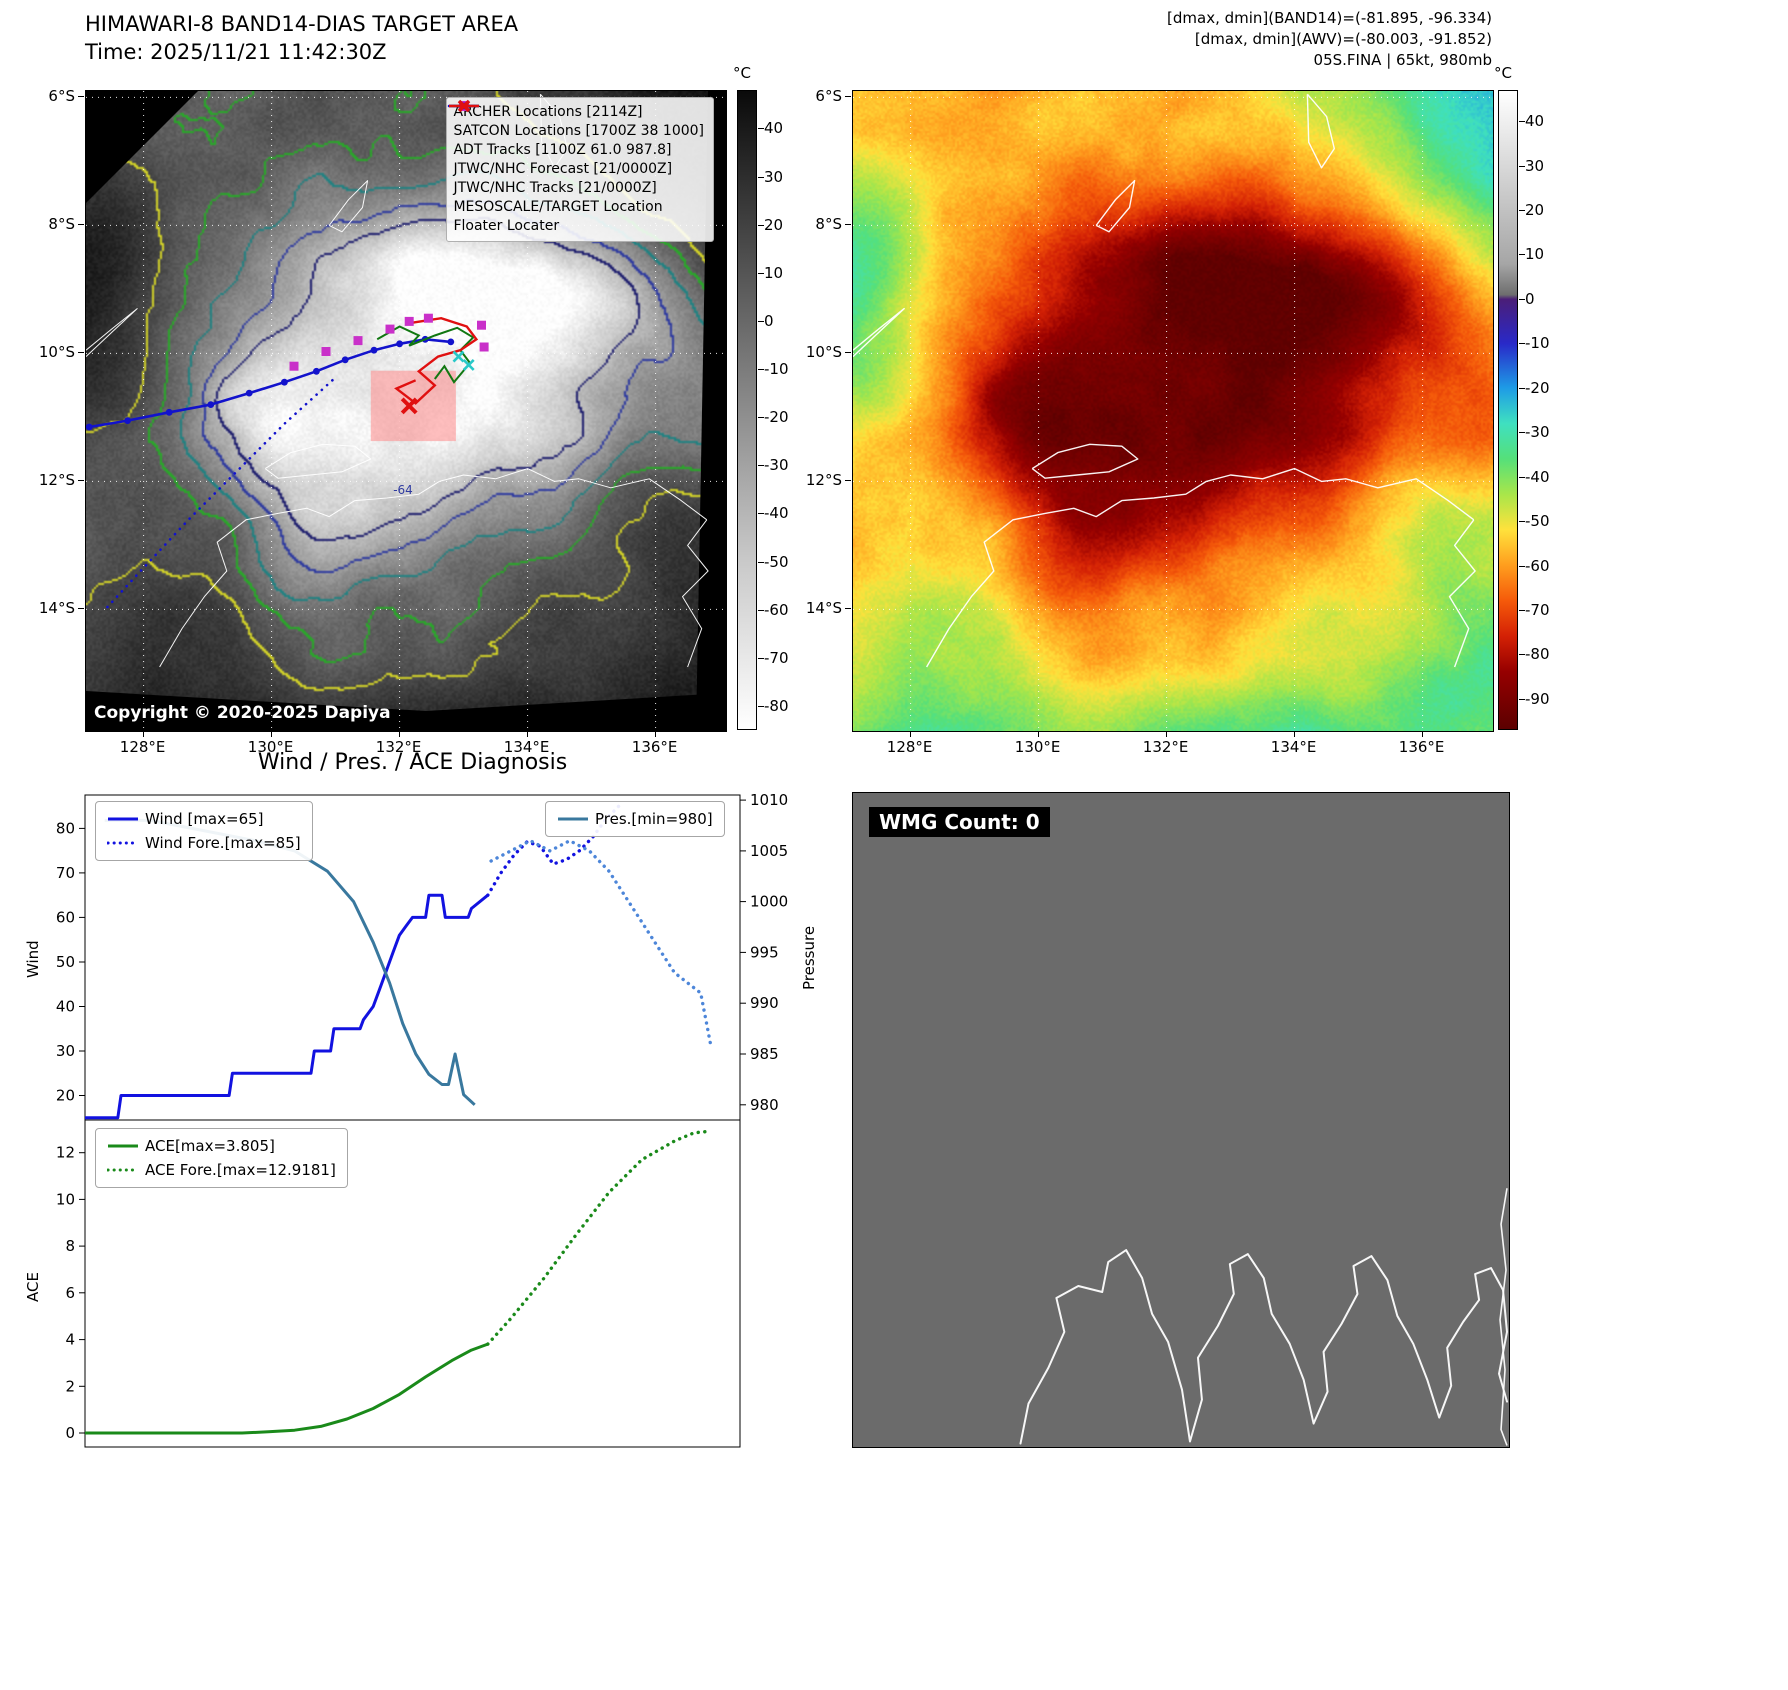  What do you see at coordinates (70, 1386) in the screenshot?
I see `y-axis-tick-label: 2` at bounding box center [70, 1386].